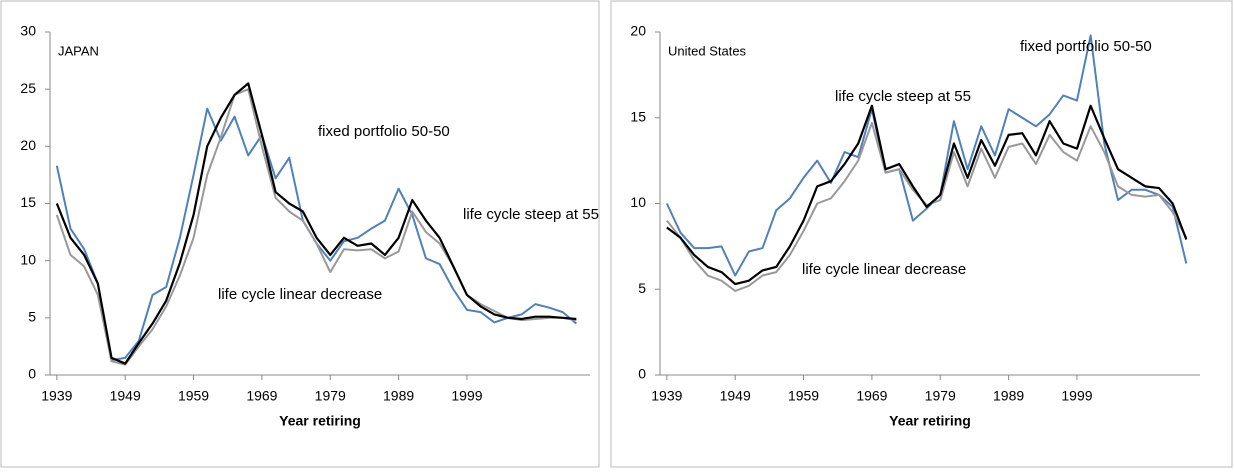 This screenshot has width=1234, height=473. I want to click on y-tick-label: 30, so click(28, 31).